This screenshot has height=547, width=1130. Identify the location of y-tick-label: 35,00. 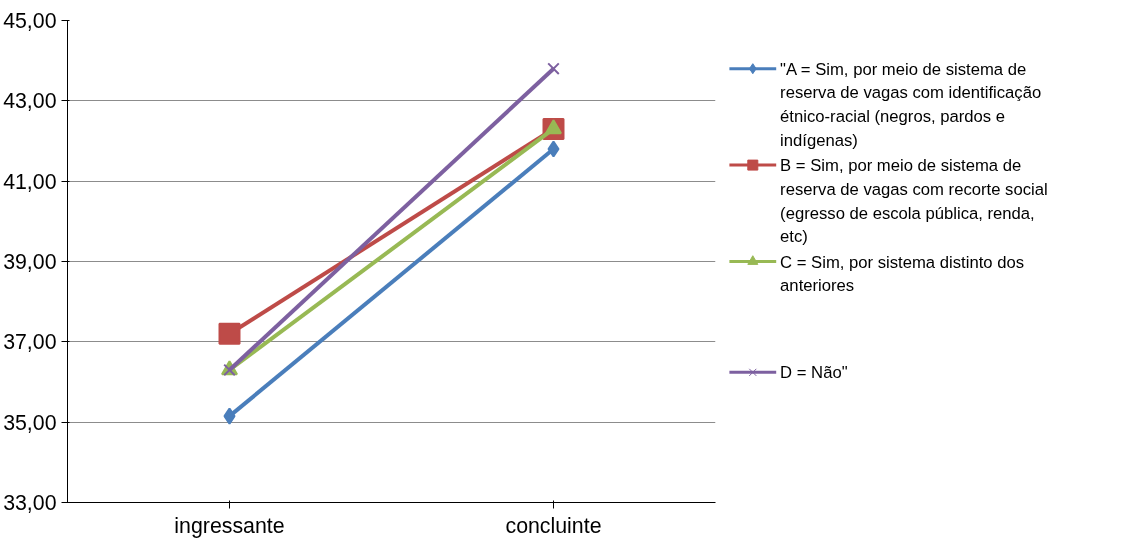
(30, 422).